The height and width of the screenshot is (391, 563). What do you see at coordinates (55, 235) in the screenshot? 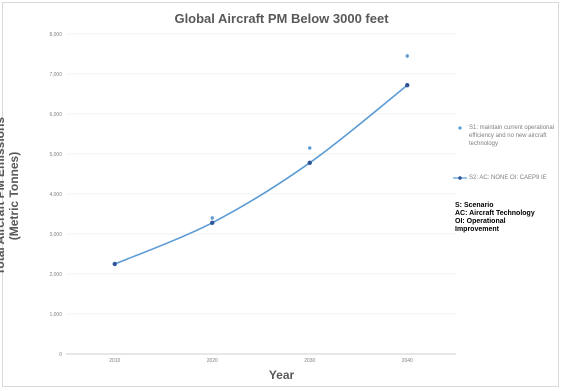
I see `y-tick-label: 3,000` at bounding box center [55, 235].